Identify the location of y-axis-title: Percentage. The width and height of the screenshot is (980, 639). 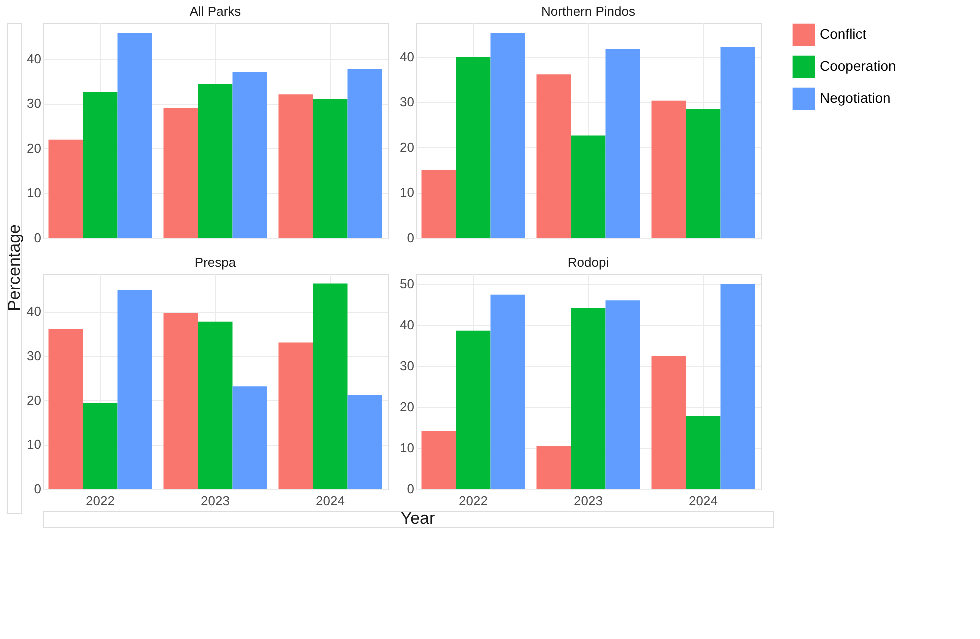
(14, 268).